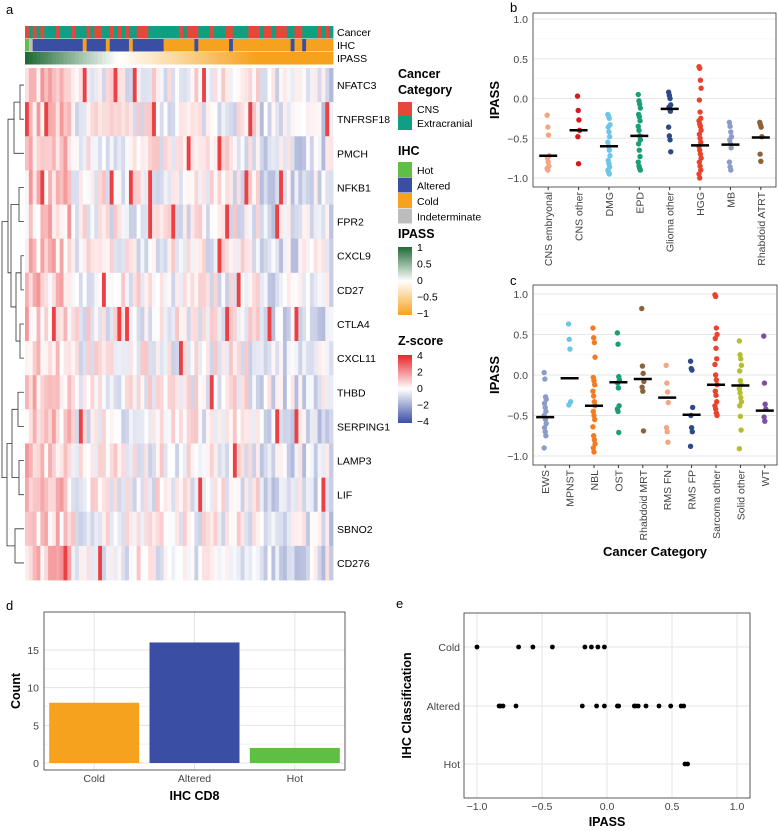  What do you see at coordinates (36, 764) in the screenshot?
I see `y-tick-label: 0` at bounding box center [36, 764].